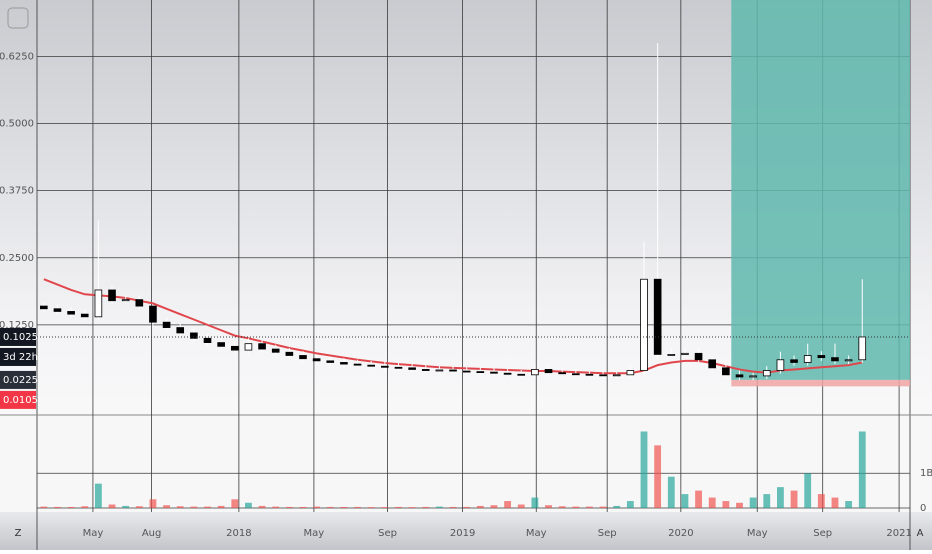 The image size is (932, 554). Describe the element at coordinates (238, 533) in the screenshot. I see `x-tick-label: 2018` at that location.